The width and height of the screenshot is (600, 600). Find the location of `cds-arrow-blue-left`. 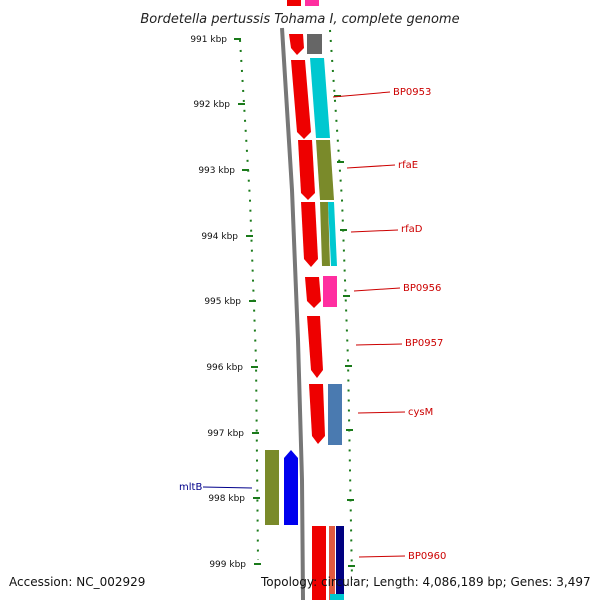

cds-arrow-blue-left is located at coordinates (291, 487).